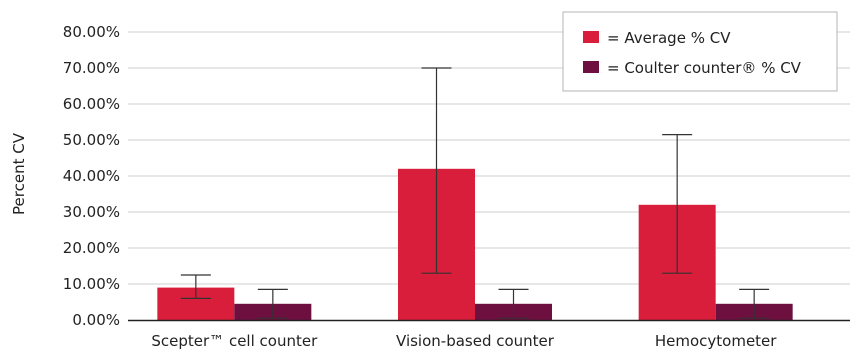 The image size is (856, 352). I want to click on legend-label: = Average % CV, so click(669, 38).